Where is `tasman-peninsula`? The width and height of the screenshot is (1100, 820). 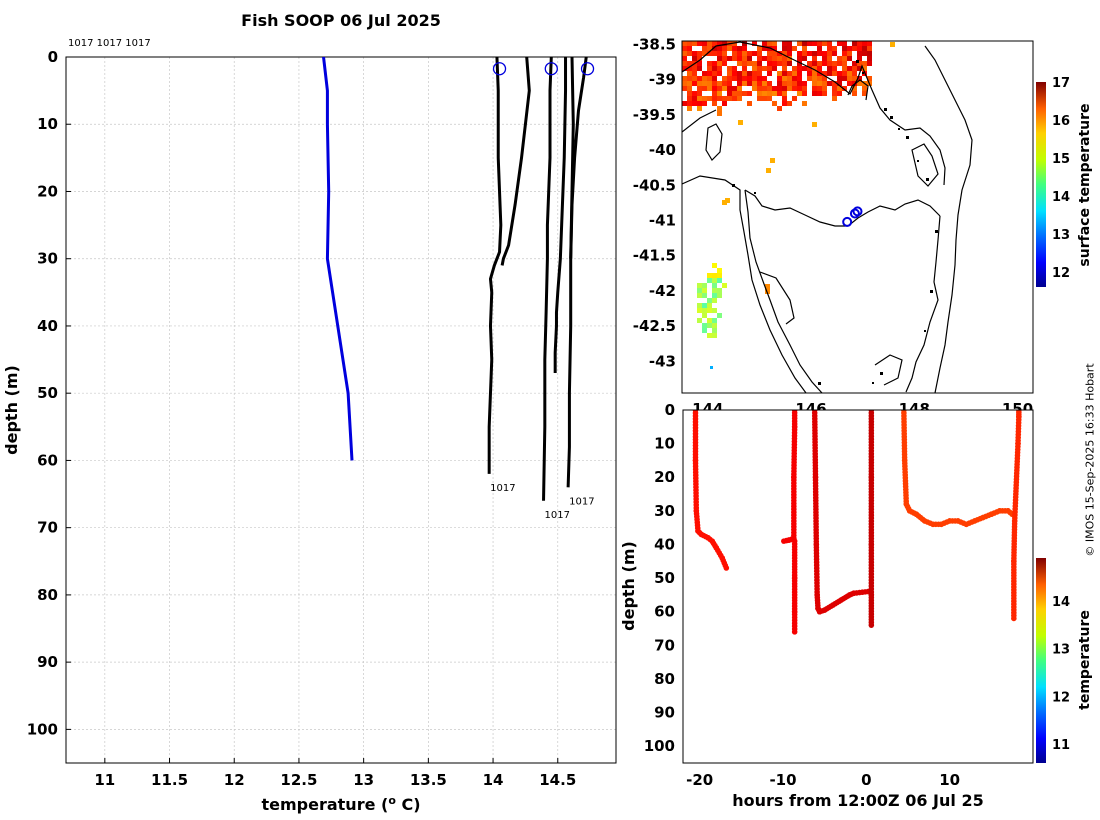
tasman-peninsula is located at coordinates (888, 370).